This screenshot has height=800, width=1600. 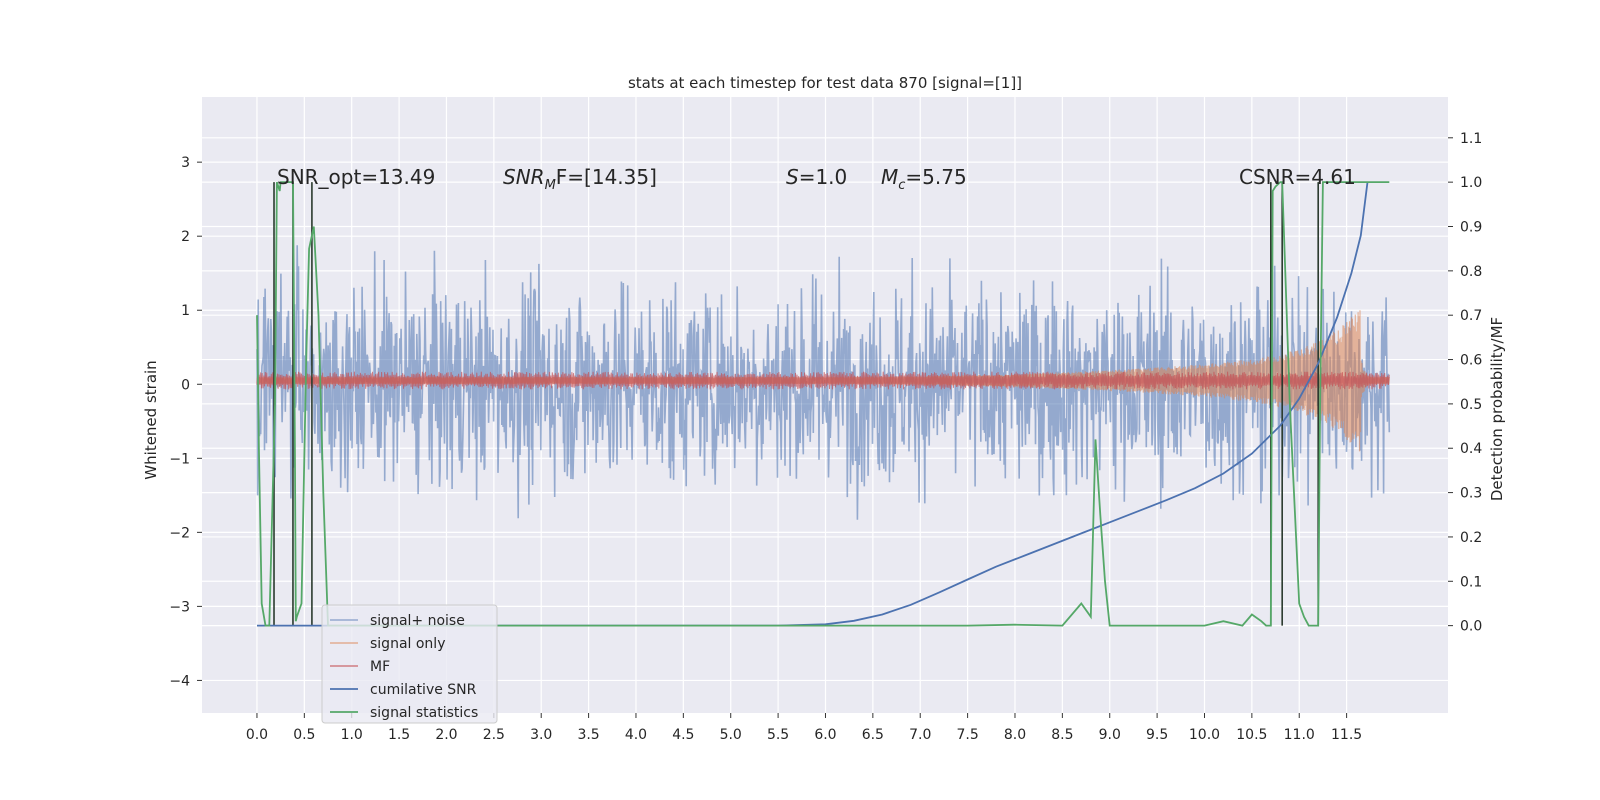 I want to click on x-tick-label: 7.5, so click(x=967, y=735).